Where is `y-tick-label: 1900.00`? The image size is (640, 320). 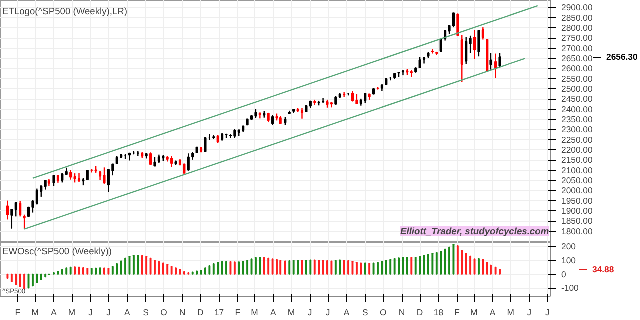
y-tick-label: 1900.00 is located at coordinates (577, 211).